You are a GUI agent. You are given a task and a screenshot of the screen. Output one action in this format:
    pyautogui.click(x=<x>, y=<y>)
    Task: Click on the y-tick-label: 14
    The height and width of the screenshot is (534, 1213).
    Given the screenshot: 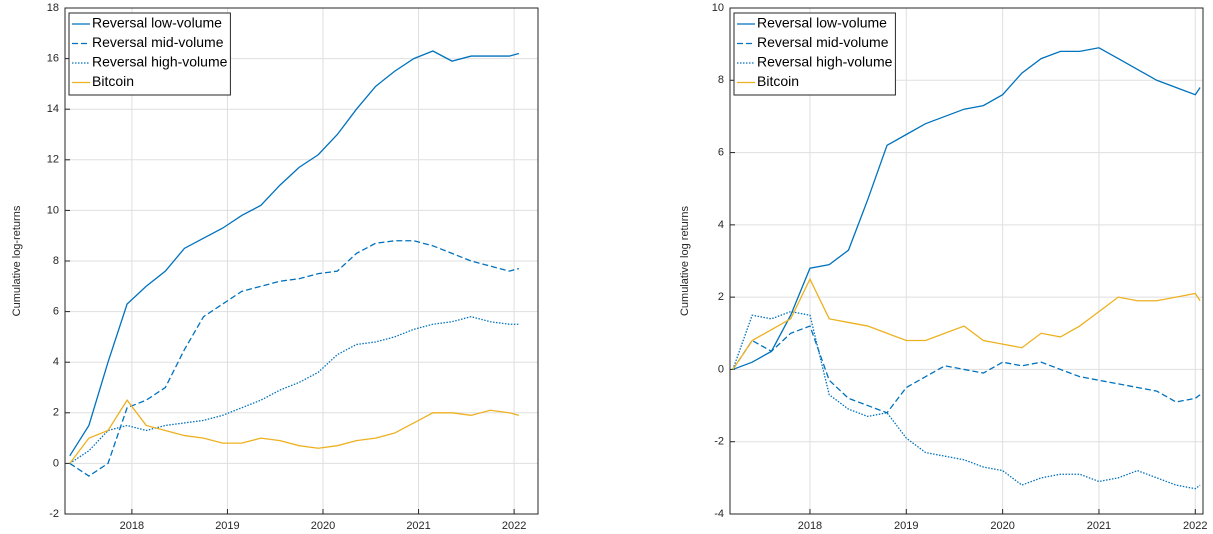 What is the action you would take?
    pyautogui.click(x=53, y=109)
    